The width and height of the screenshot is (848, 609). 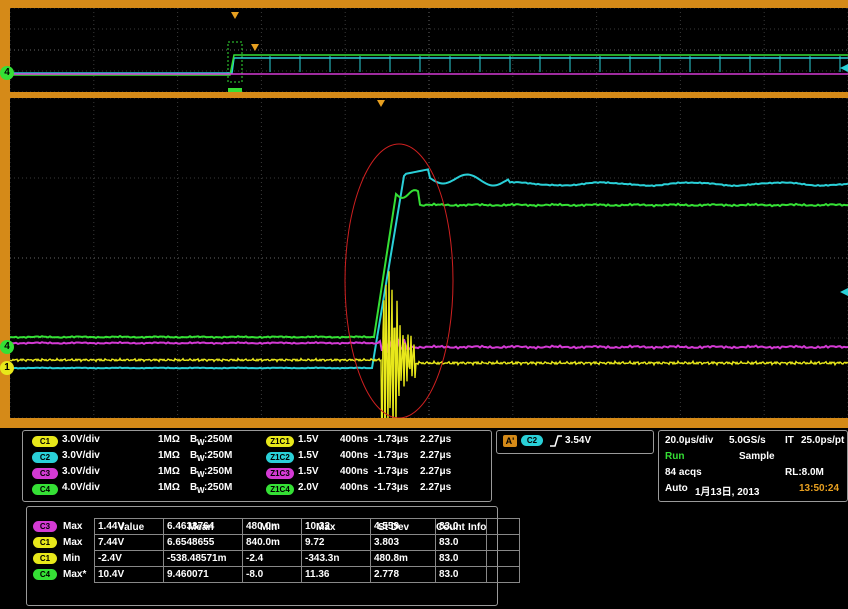 I want to click on c2-bandwidth-sub: W, so click(x=201, y=458).